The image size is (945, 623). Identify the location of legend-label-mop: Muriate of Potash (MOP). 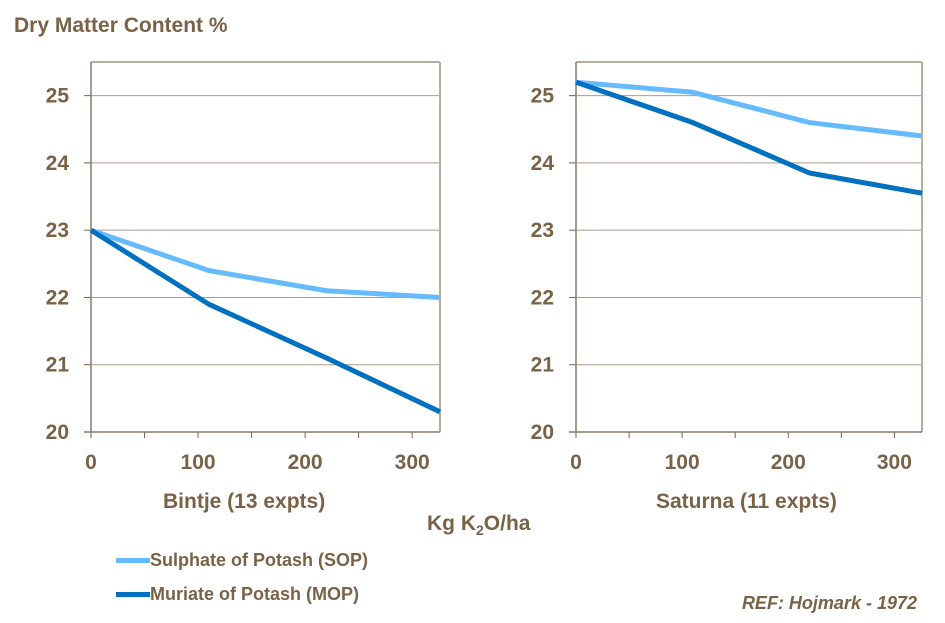
(255, 594).